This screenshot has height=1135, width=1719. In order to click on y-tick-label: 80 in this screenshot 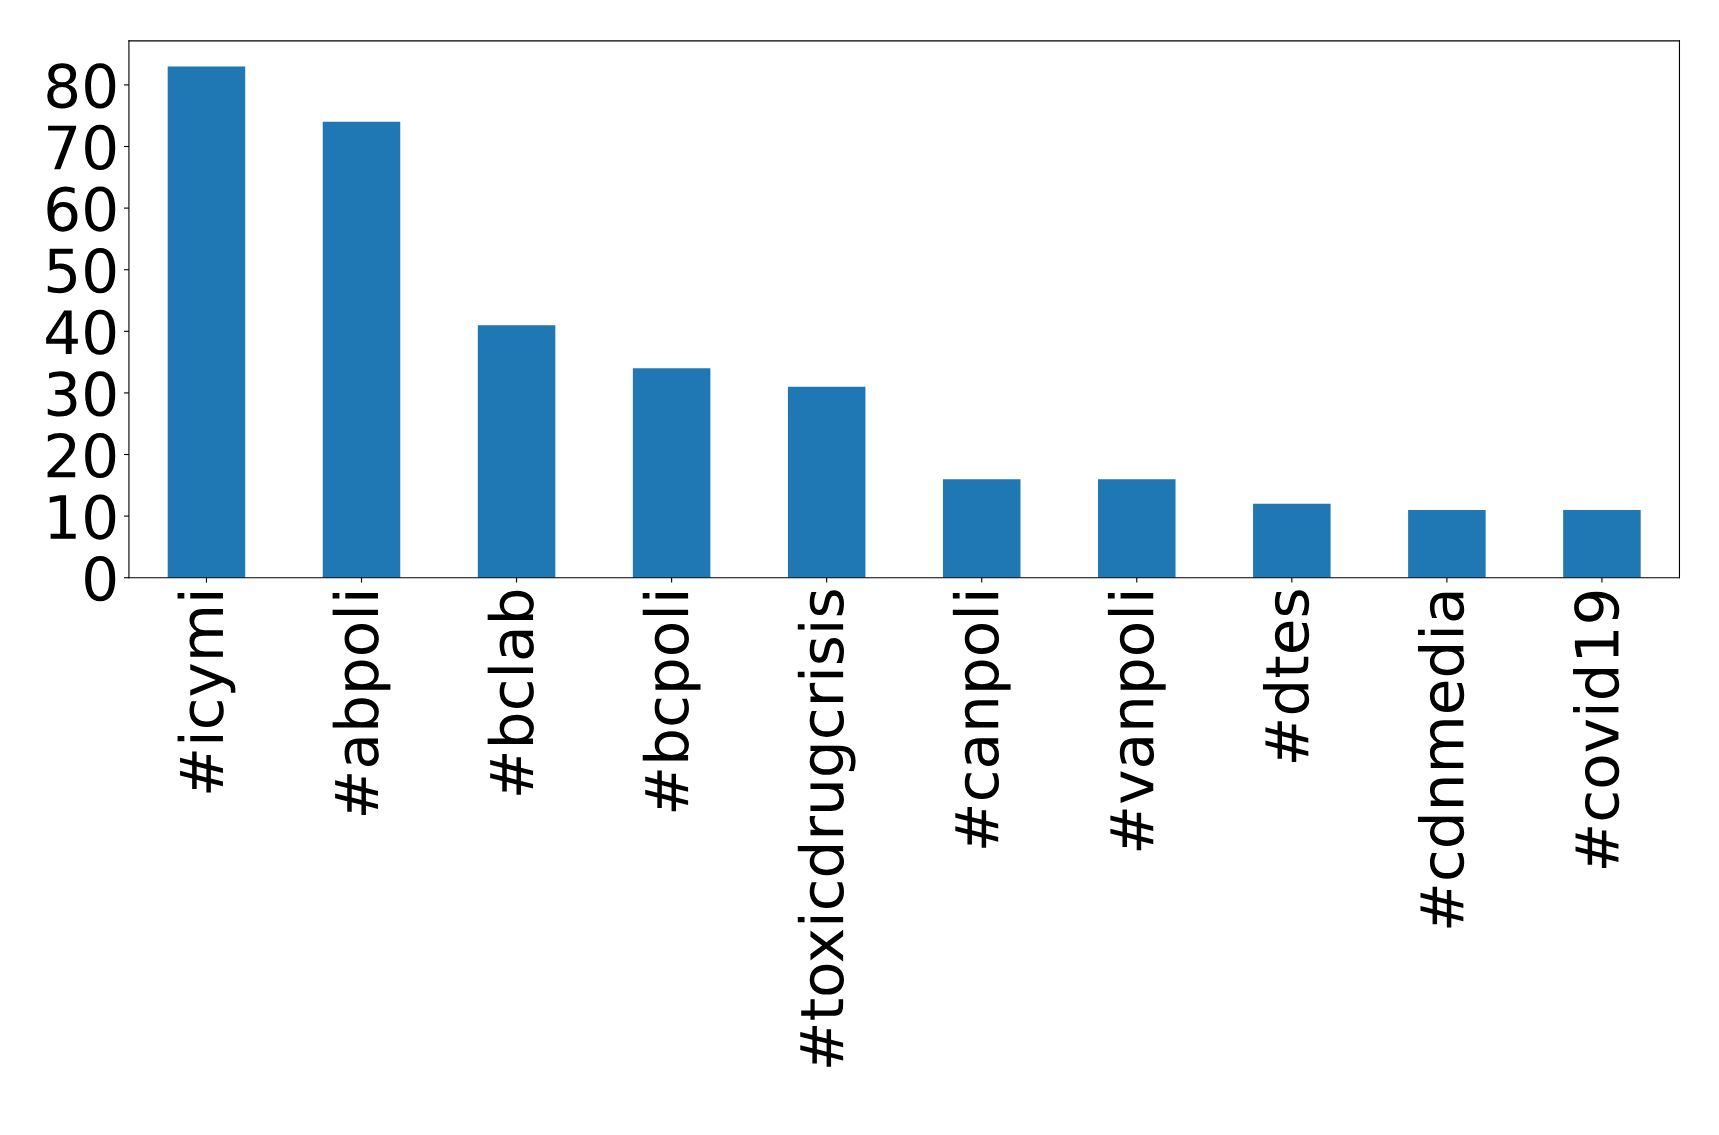, I will do `click(81, 86)`.